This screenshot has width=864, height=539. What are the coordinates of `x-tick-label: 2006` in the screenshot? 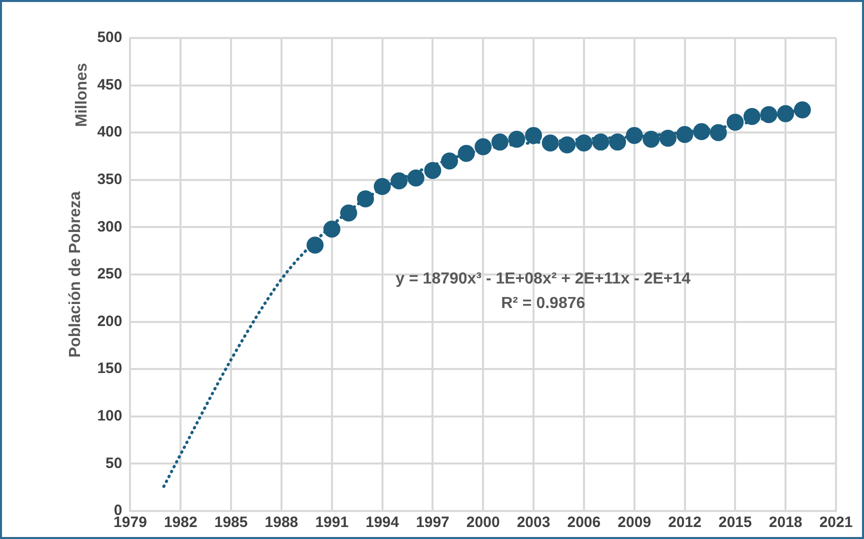 It's located at (584, 523).